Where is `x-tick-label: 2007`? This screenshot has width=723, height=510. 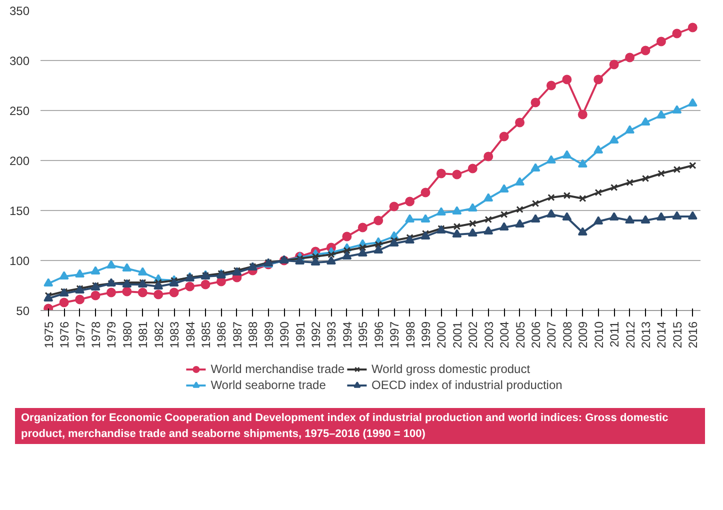
x-tick-label: 2007 is located at coordinates (551, 334).